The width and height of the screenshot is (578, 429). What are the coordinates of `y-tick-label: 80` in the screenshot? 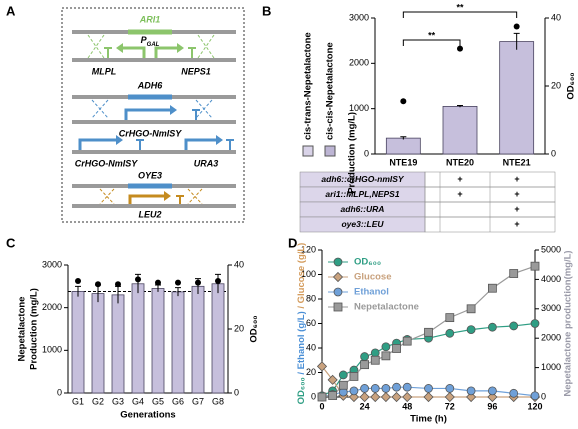 It's located at (311, 298).